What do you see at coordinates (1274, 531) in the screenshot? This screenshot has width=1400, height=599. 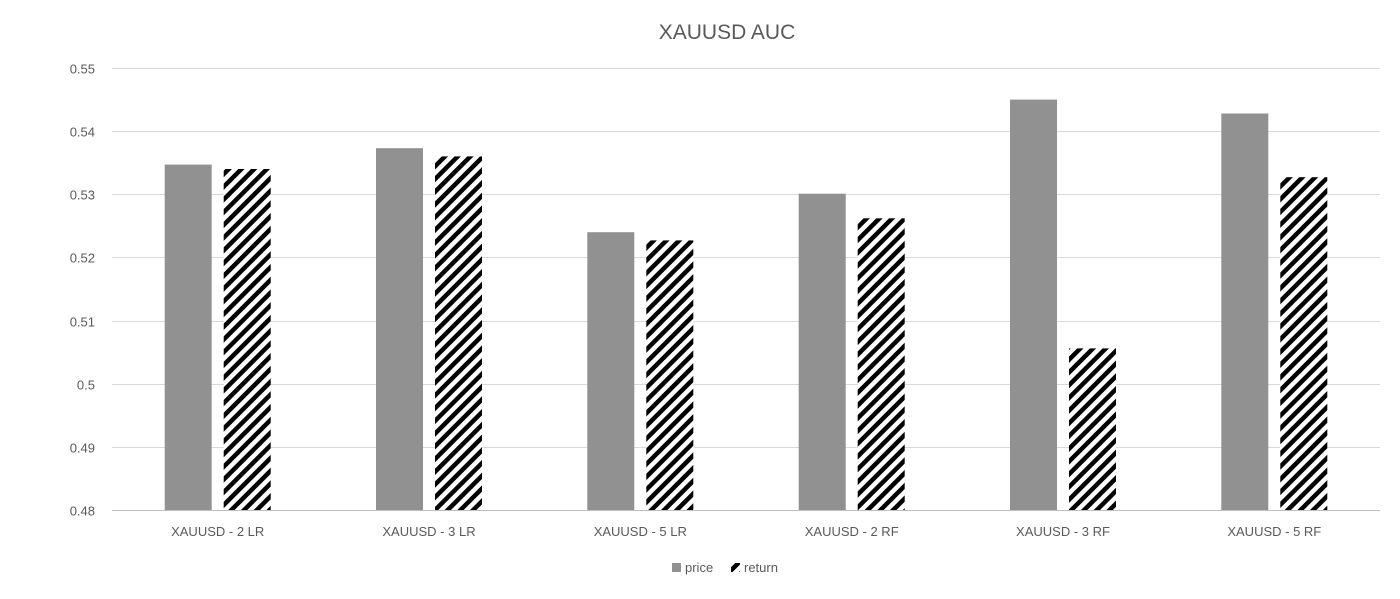 I see `x-tick-label: XAUUSD - 5 RF` at bounding box center [1274, 531].